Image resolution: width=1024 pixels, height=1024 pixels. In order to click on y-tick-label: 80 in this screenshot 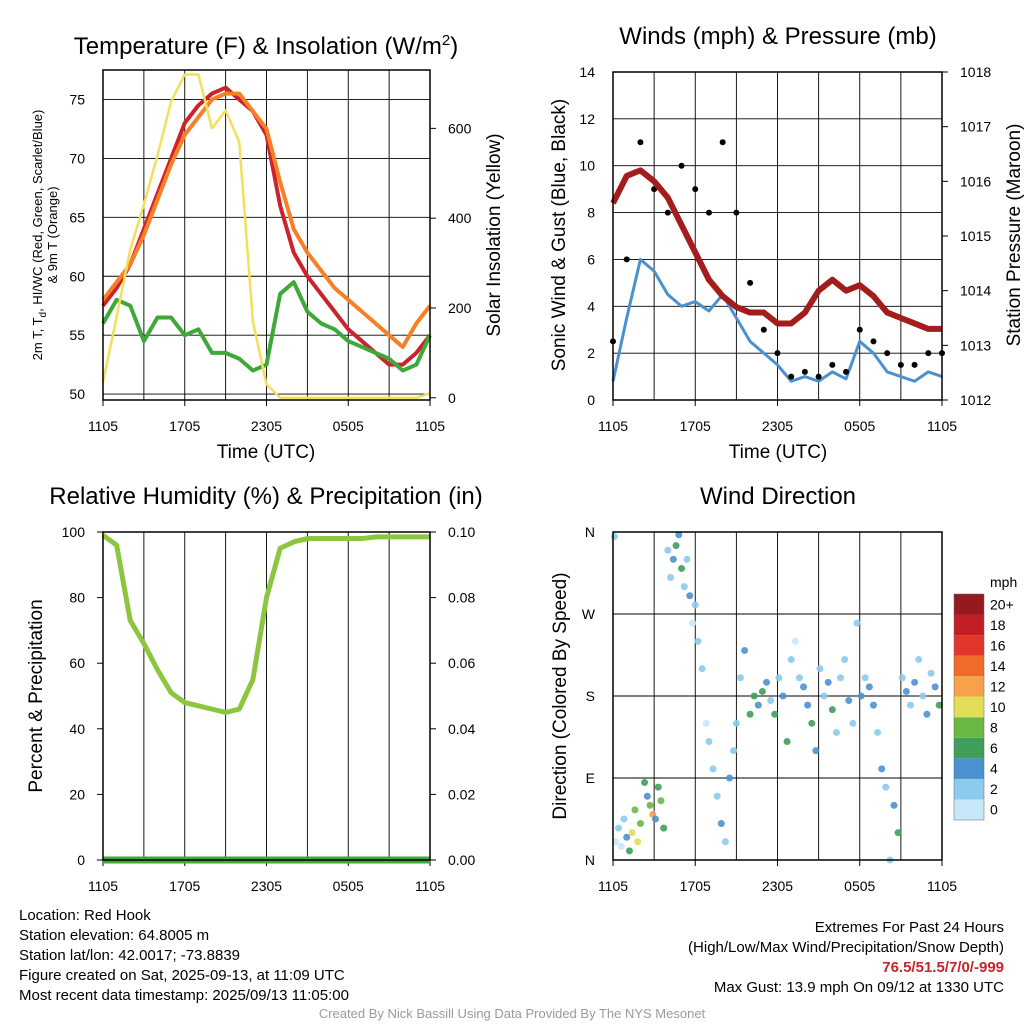, I will do `click(77, 598)`.